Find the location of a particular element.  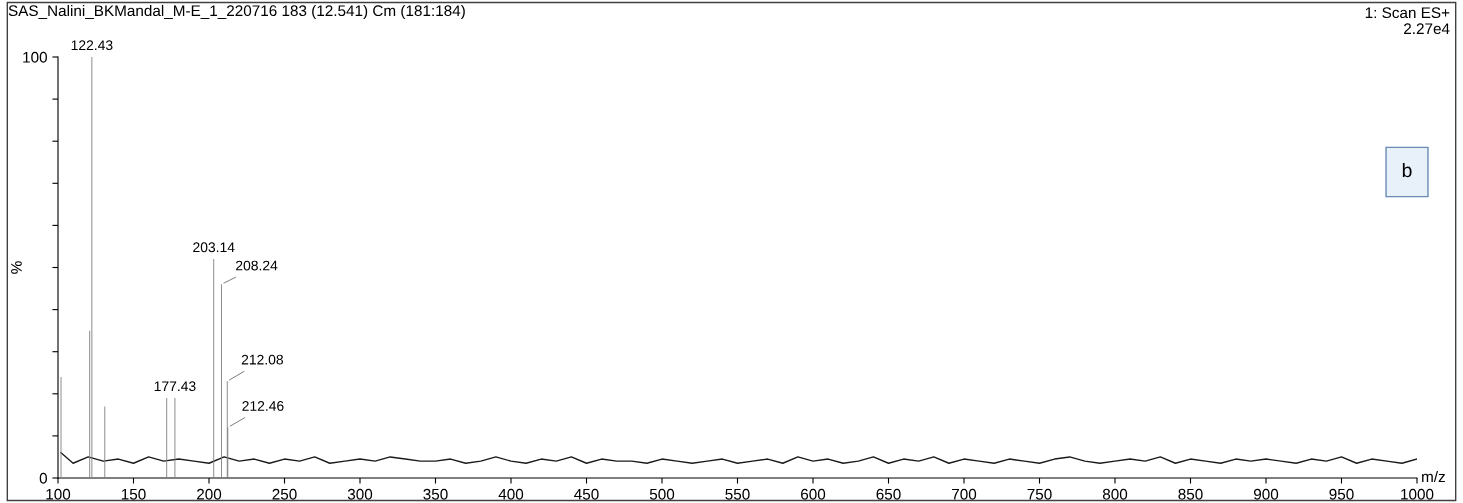

annotation: 212.46 is located at coordinates (263, 406).